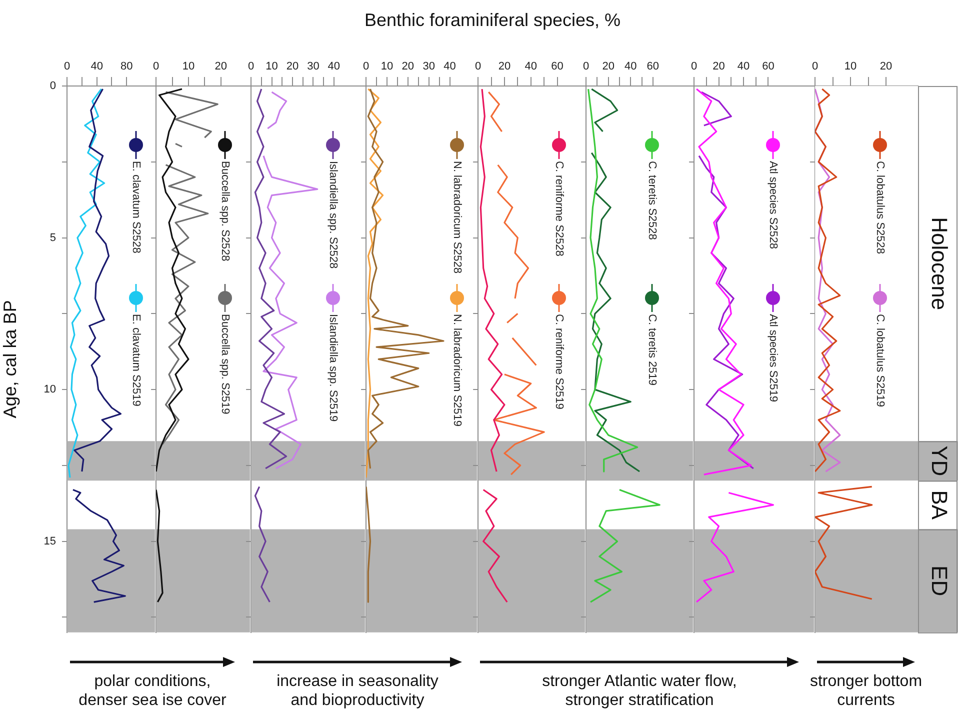  What do you see at coordinates (558, 362) in the screenshot?
I see `legend-label: C. reniforme S2519` at bounding box center [558, 362].